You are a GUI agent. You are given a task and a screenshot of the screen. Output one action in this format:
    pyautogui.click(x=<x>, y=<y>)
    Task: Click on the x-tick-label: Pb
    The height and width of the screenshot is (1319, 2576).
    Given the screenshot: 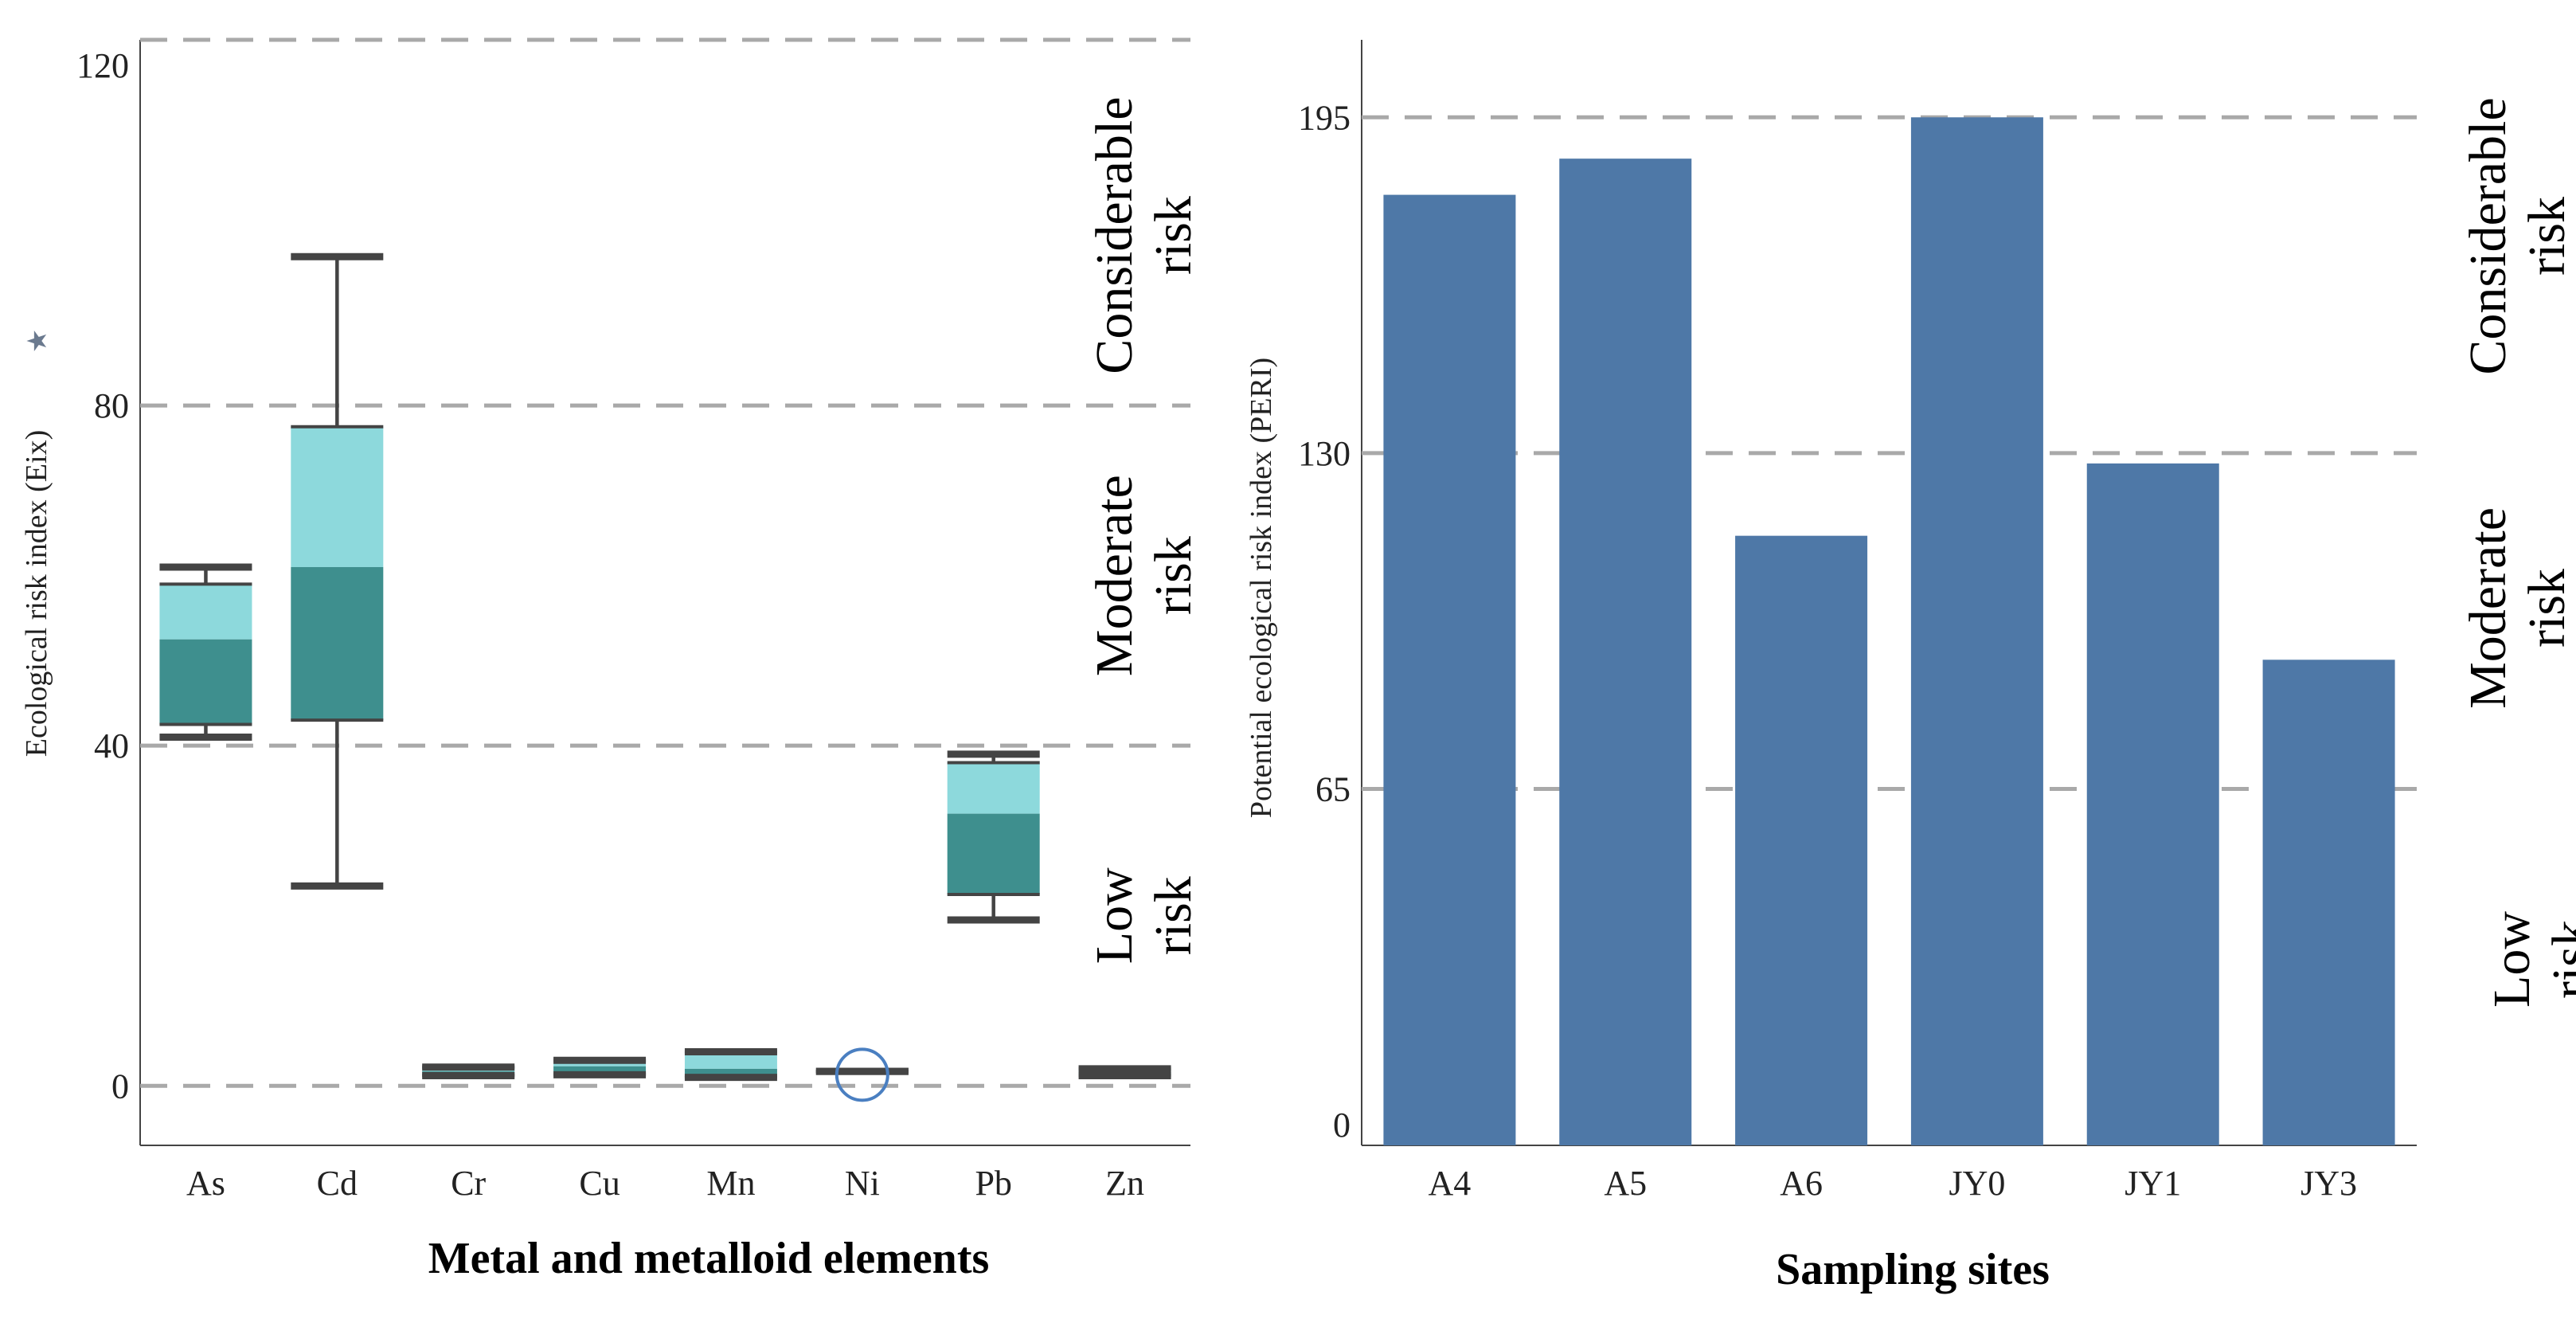 What is the action you would take?
    pyautogui.click(x=993, y=1183)
    